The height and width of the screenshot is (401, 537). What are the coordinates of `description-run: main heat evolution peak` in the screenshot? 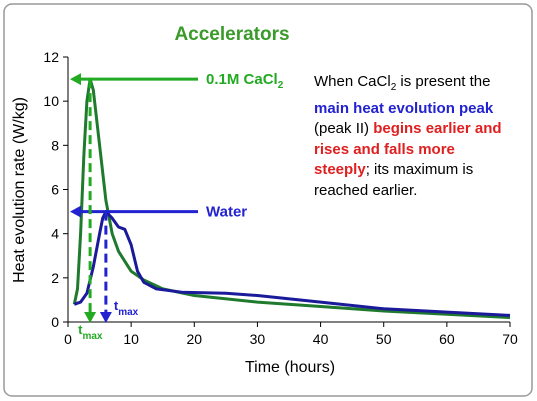 It's located at (404, 108).